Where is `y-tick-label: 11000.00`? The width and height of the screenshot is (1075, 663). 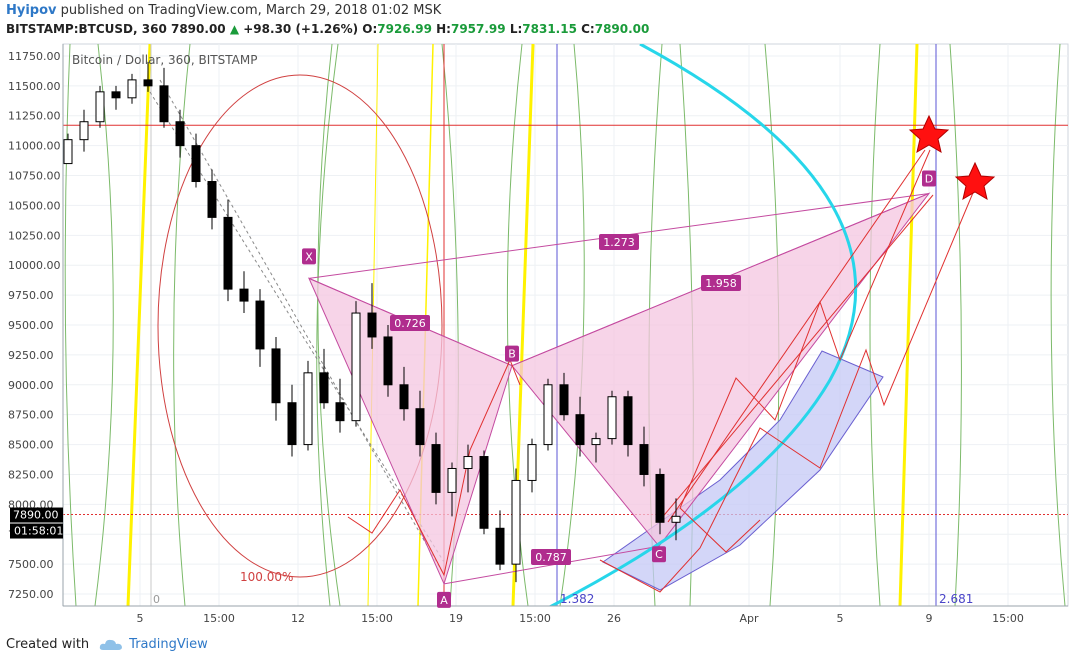
y-tick-label: 11000.00 is located at coordinates (34, 146).